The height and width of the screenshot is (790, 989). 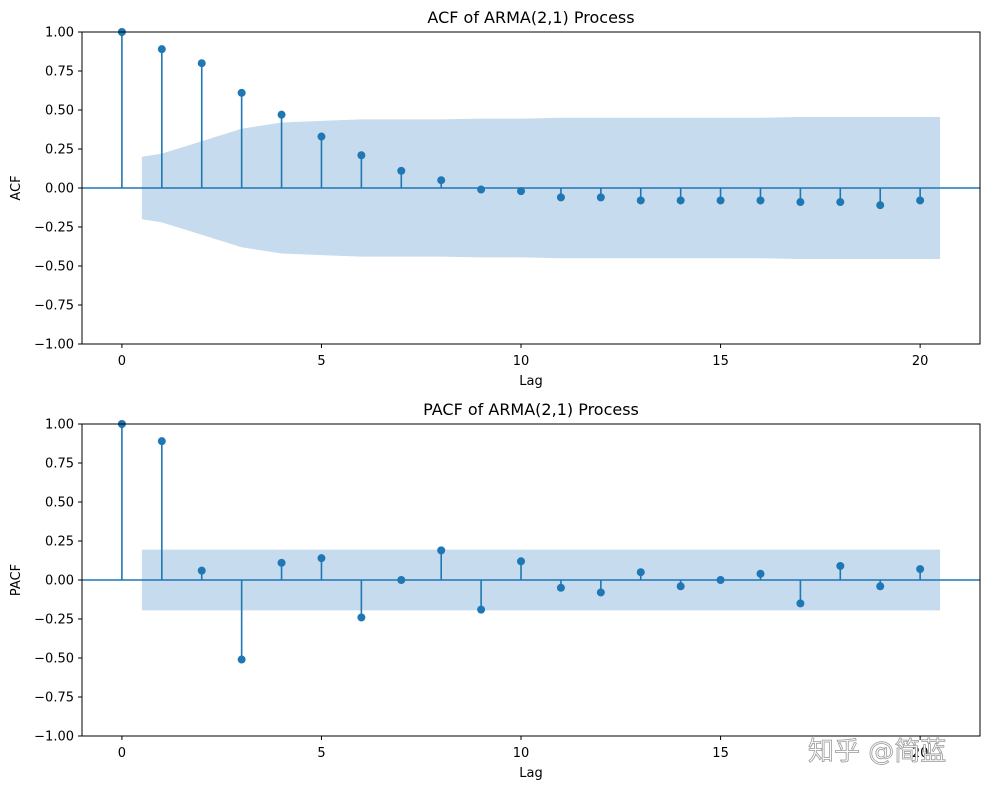 What do you see at coordinates (531, 409) in the screenshot?
I see `chart-title: PACF of ARMA(2,1) Process` at bounding box center [531, 409].